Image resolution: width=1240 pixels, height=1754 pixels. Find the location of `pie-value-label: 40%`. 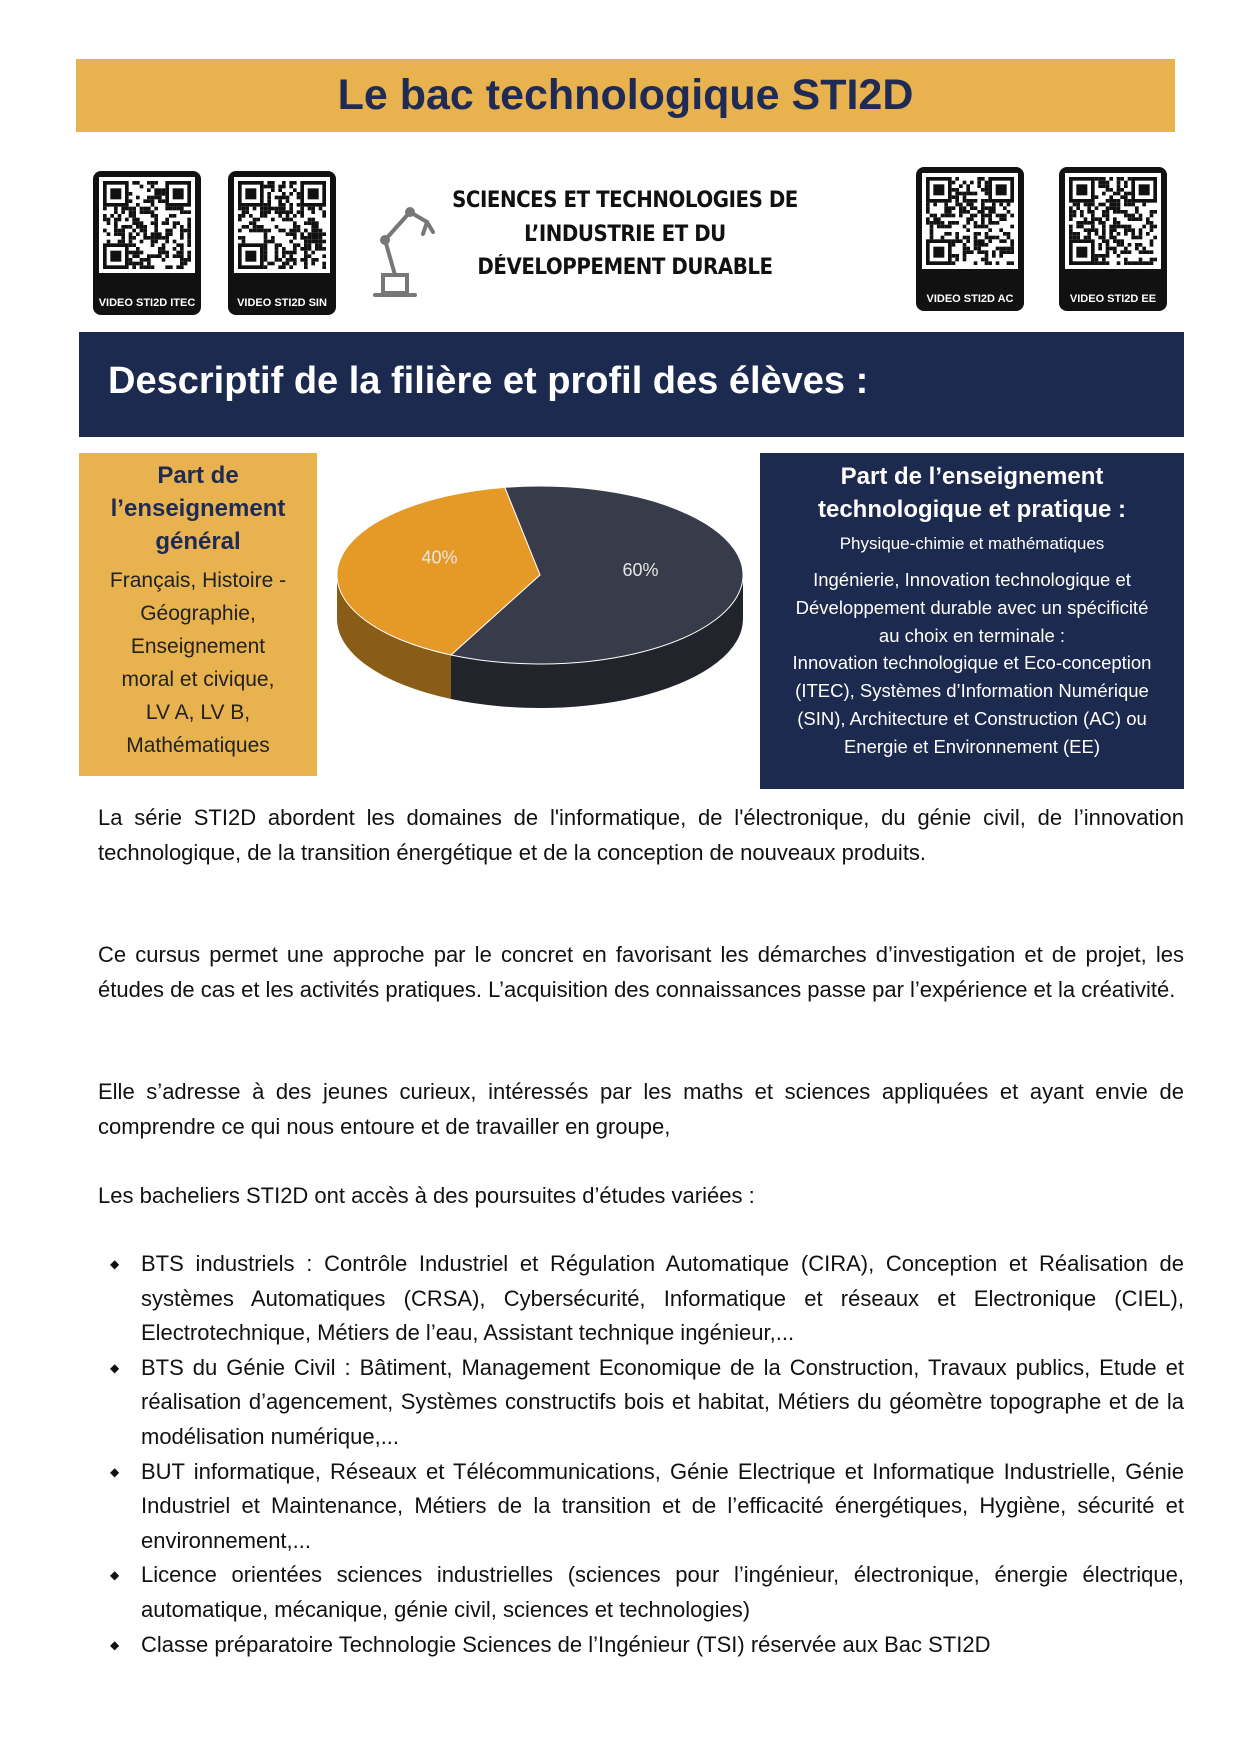

pie-value-label: 40% is located at coordinates (439, 558).